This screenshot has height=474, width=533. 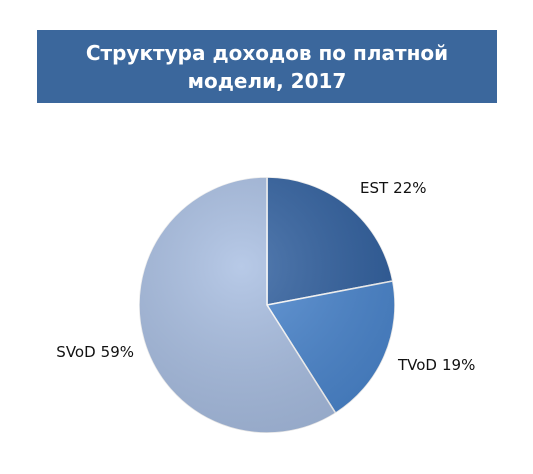 What do you see at coordinates (374, 188) in the screenshot?
I see `slice-category: EST` at bounding box center [374, 188].